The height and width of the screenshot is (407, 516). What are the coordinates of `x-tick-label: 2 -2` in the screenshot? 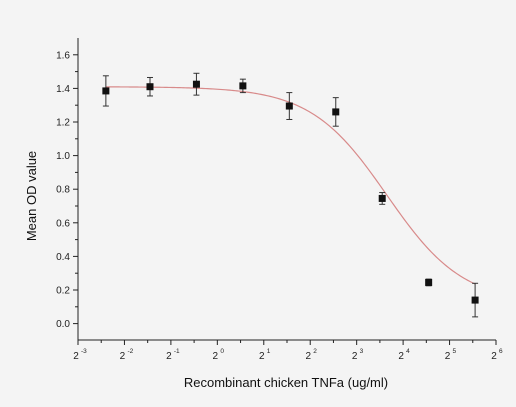 It's located at (127, 355).